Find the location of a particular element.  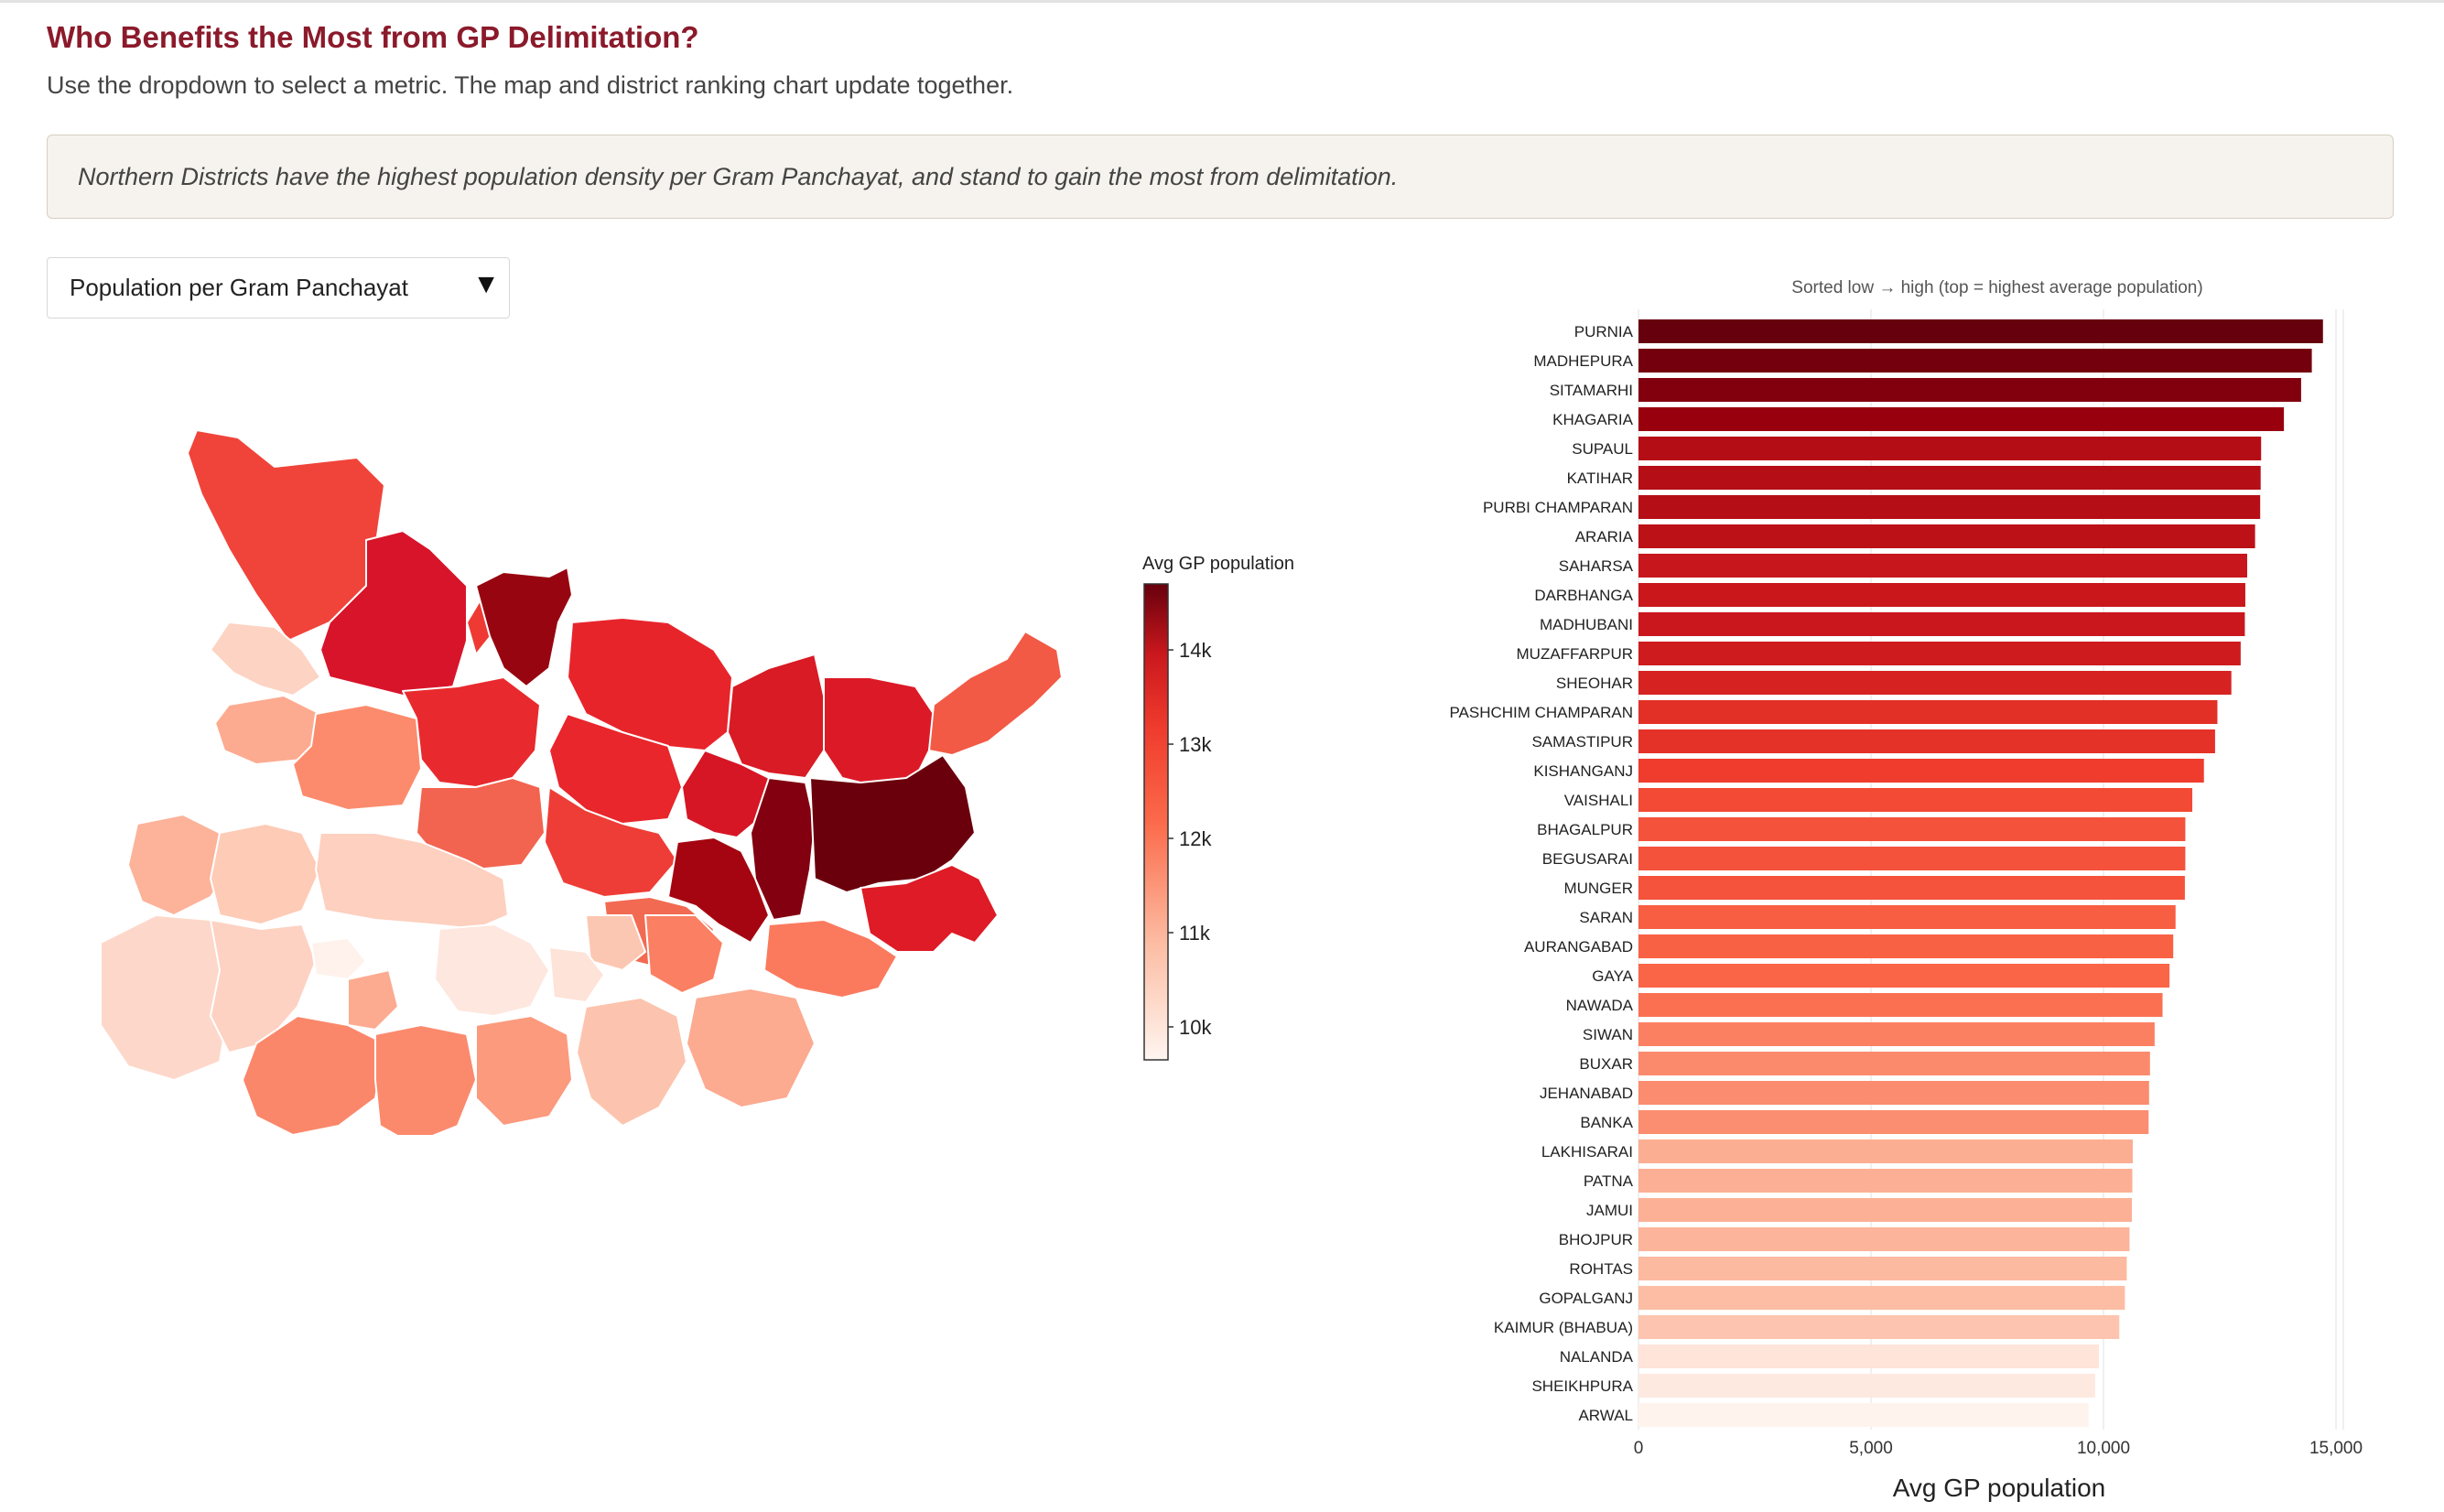

category-label: SAHARSA is located at coordinates (1596, 566).